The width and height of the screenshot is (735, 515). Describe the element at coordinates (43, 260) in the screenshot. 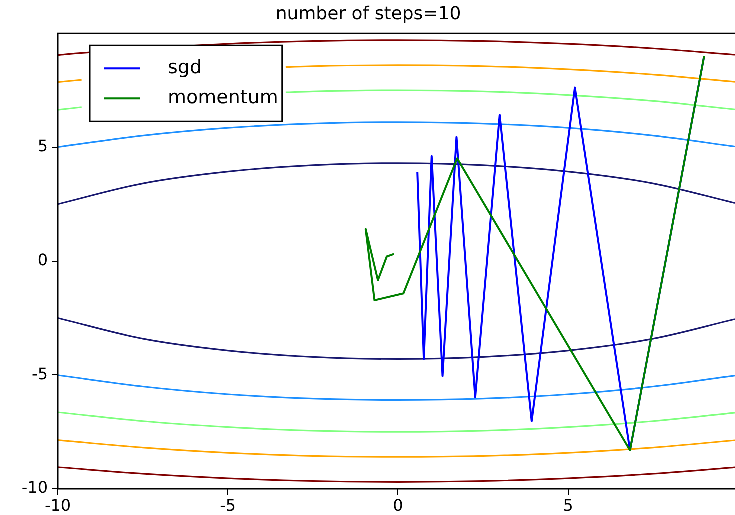

I see `y-tick-label: 0` at that location.